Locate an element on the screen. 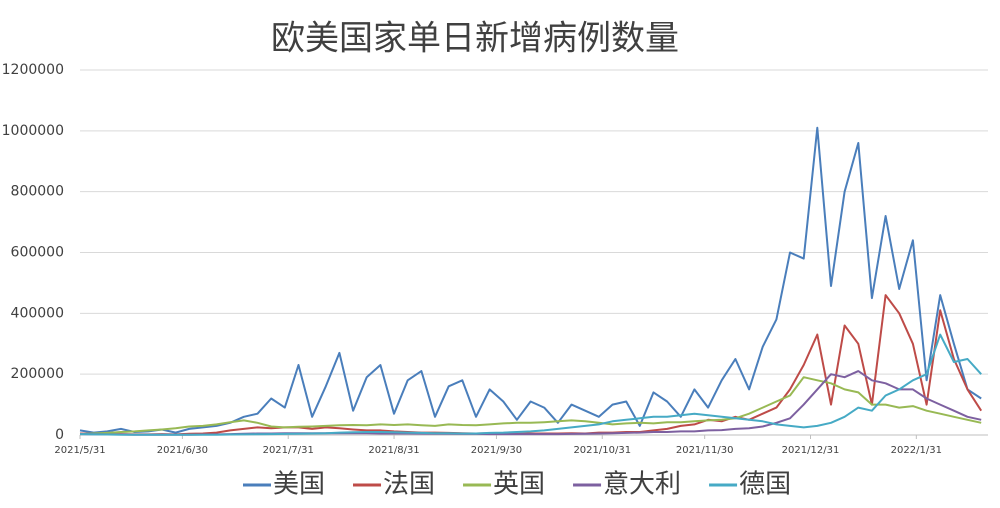 This screenshot has width=1000, height=508. chart-title: 欧美国家单日新增病例数量 is located at coordinates (475, 39).